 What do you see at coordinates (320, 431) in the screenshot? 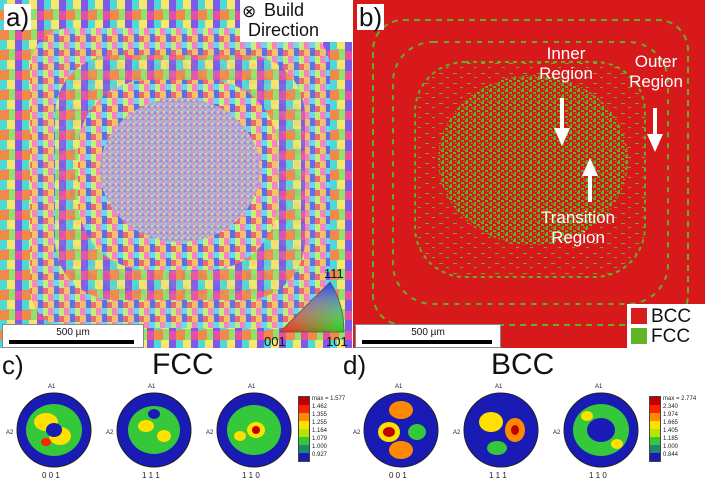
I see `cb-fcc-4: 1.164` at bounding box center [320, 431].